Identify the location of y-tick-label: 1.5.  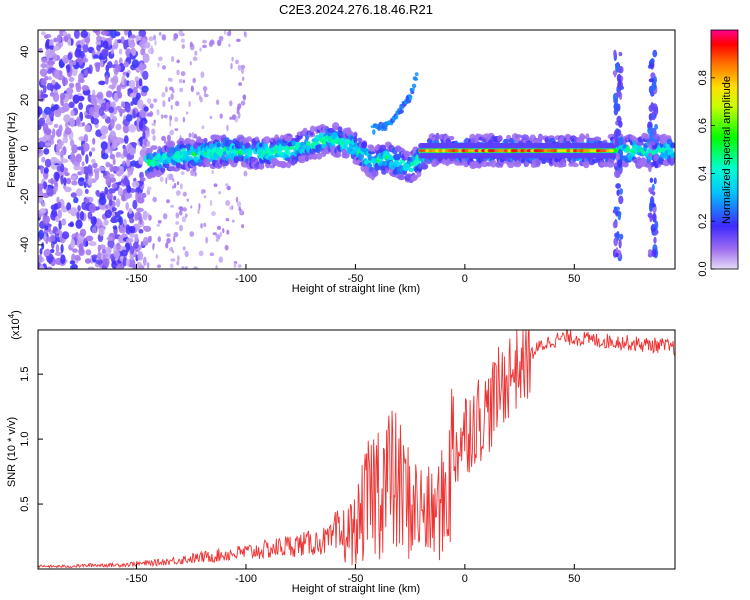
(25, 374).